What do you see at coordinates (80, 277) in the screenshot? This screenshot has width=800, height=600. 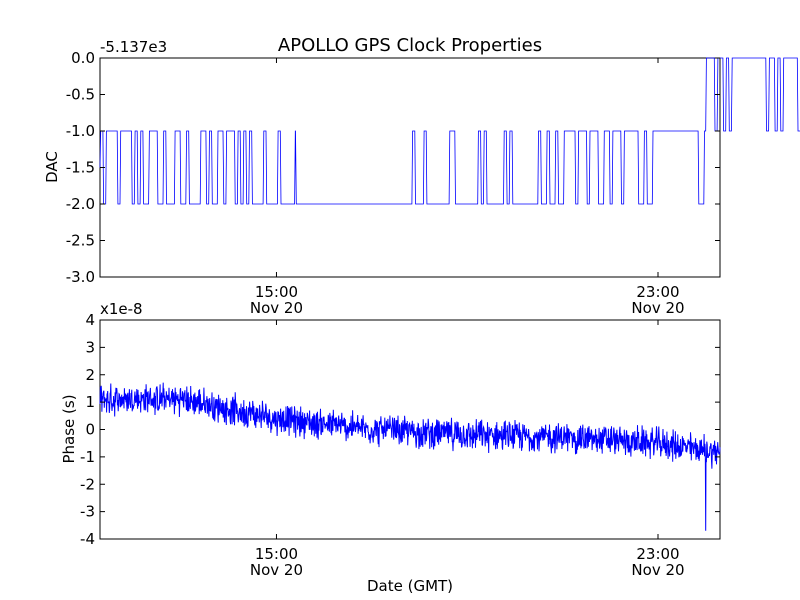 I see `dac-y-tick-label: -3.0` at bounding box center [80, 277].